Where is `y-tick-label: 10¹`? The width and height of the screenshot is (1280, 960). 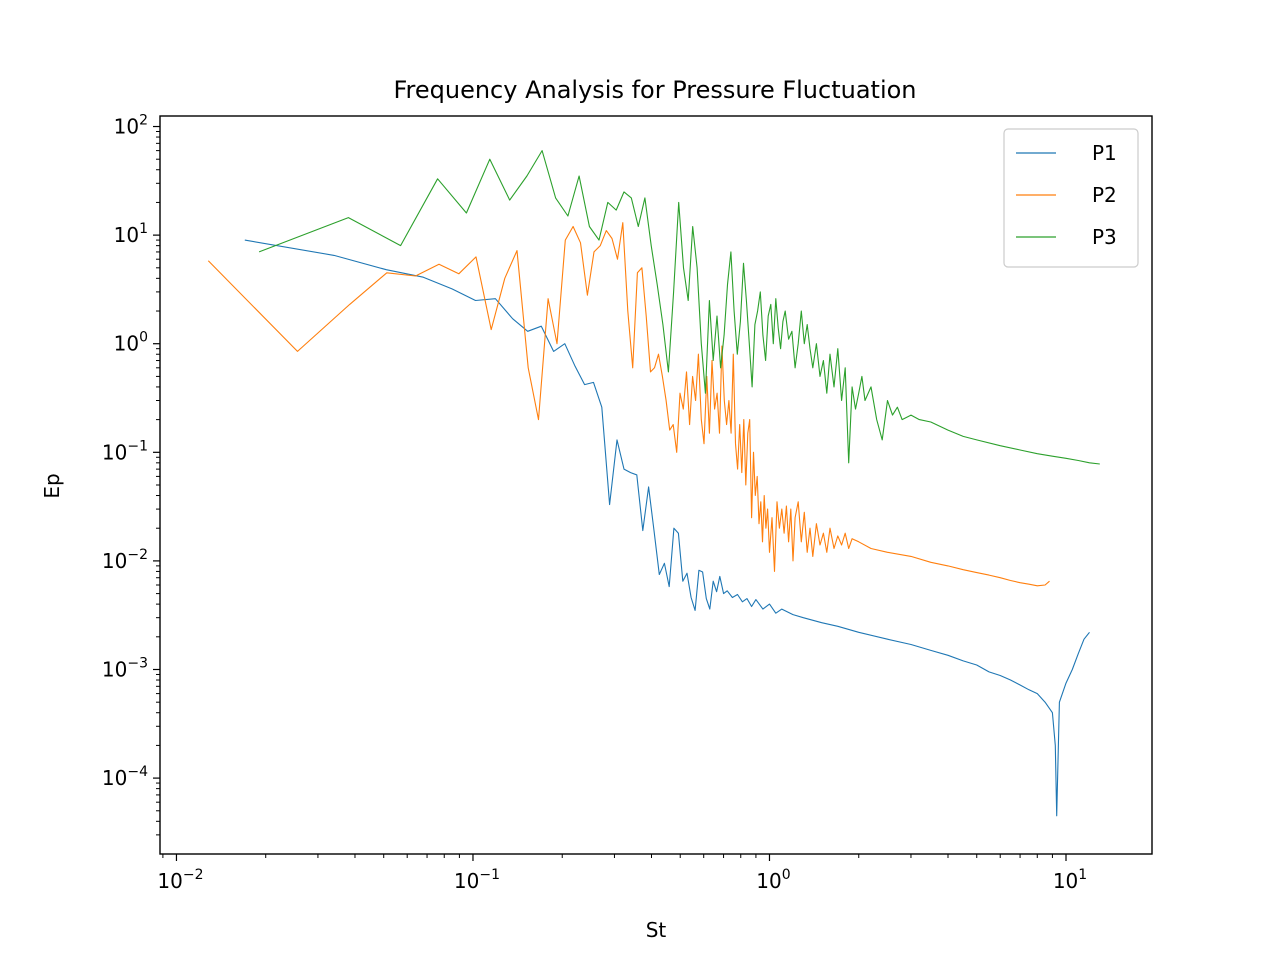
y-tick-label: 10¹ is located at coordinates (131, 234).